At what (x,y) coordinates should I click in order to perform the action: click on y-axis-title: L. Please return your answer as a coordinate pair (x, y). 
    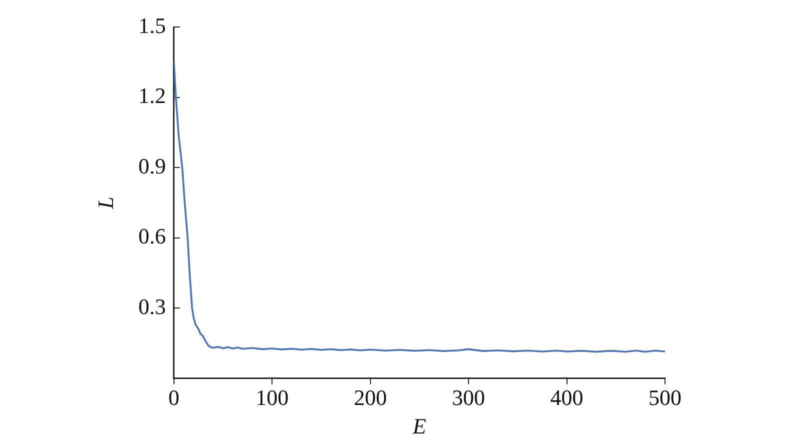
    Looking at the image, I should click on (105, 203).